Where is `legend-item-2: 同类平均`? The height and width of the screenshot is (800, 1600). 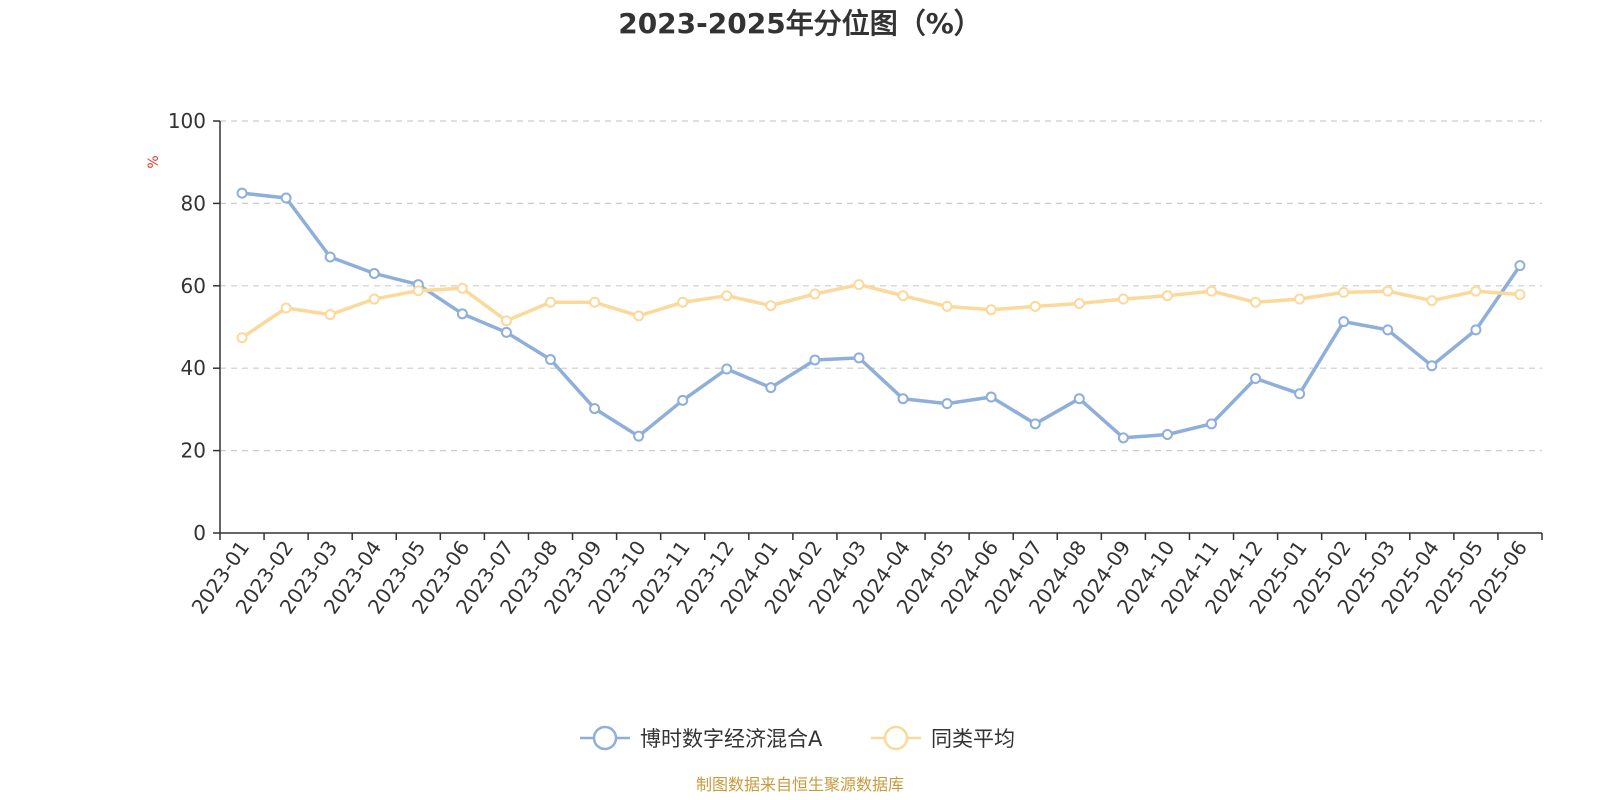
legend-item-2: 同类平均 is located at coordinates (943, 738).